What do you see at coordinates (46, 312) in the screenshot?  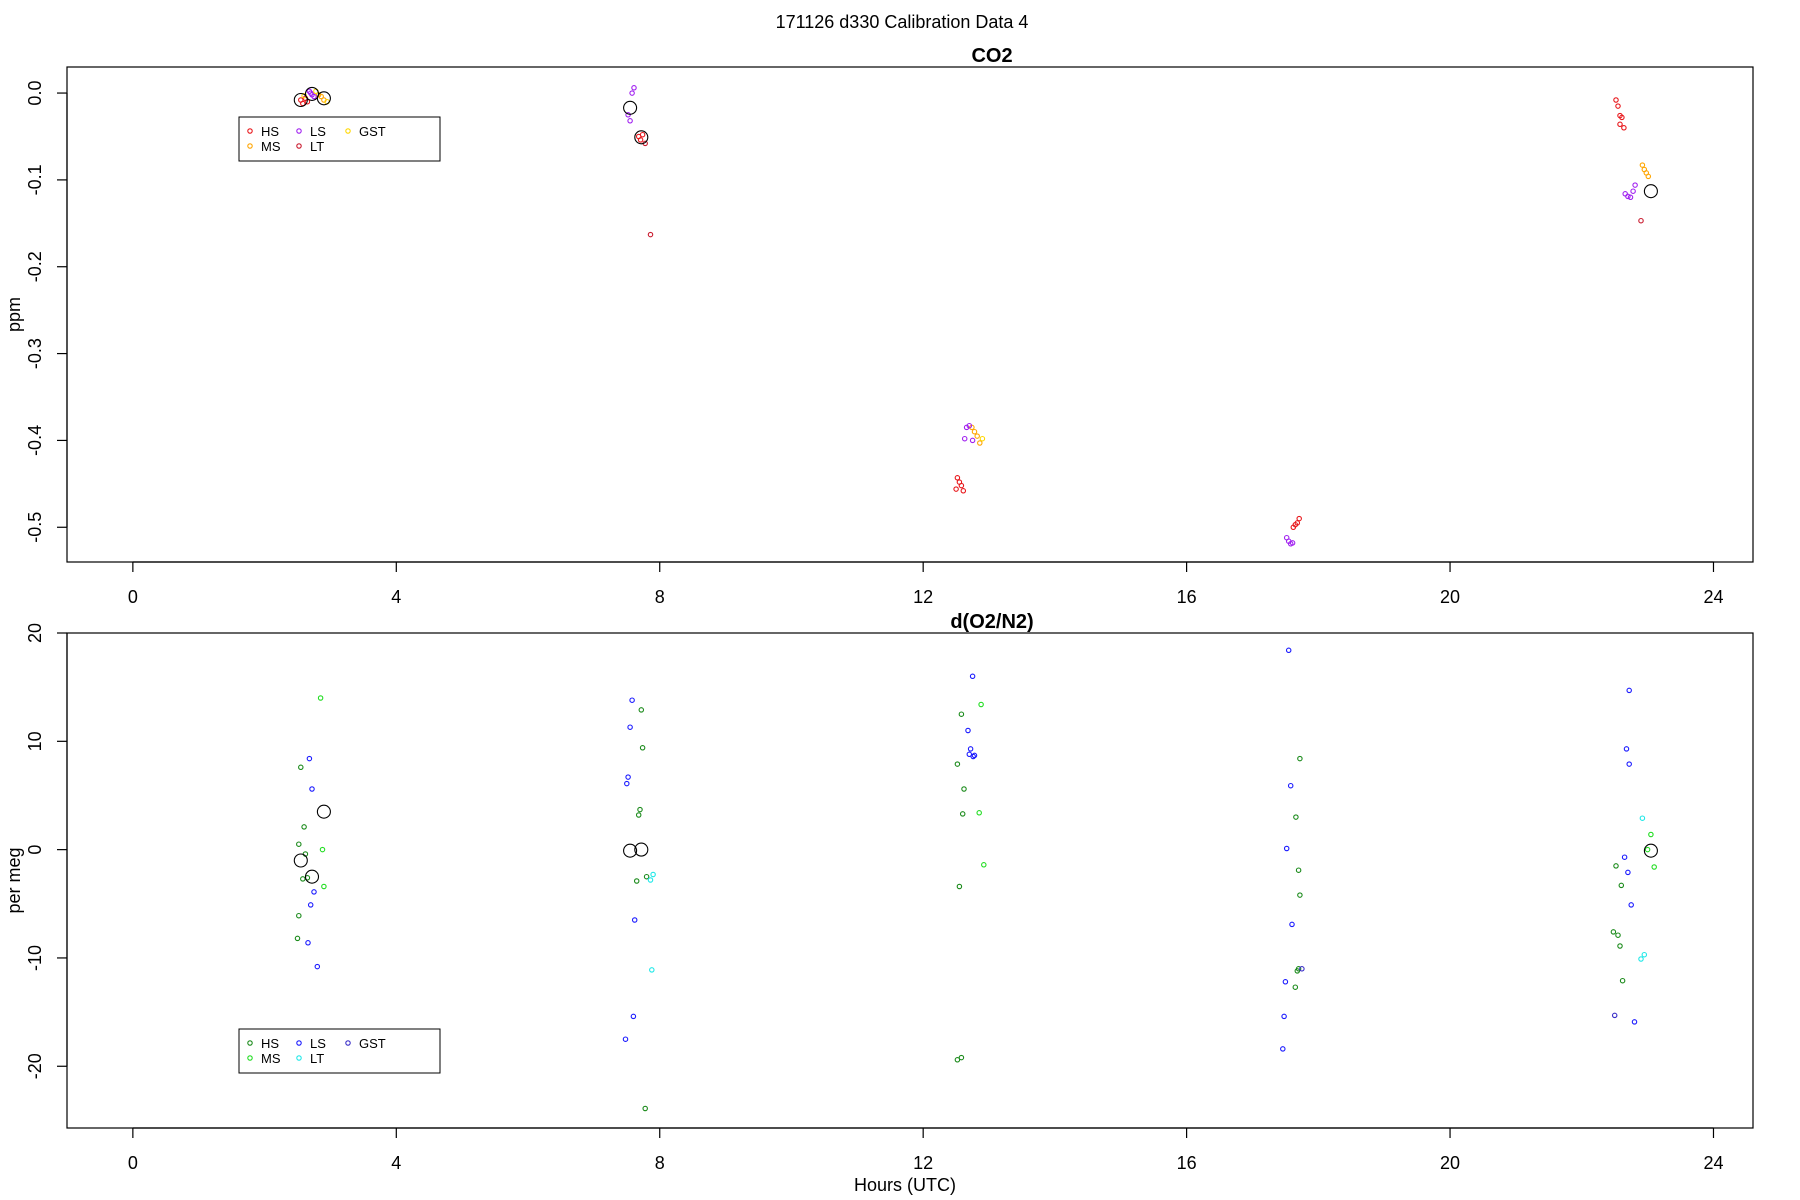 I see `y-axis: 0.0 -0.1 -0.2 -0.3 -0.4 -0.5` at bounding box center [46, 312].